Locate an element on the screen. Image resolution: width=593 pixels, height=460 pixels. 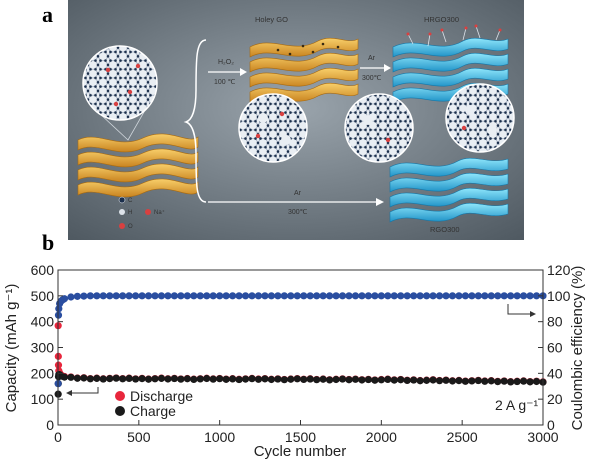
y-right-tick-label: 0 is located at coordinates (551, 425).